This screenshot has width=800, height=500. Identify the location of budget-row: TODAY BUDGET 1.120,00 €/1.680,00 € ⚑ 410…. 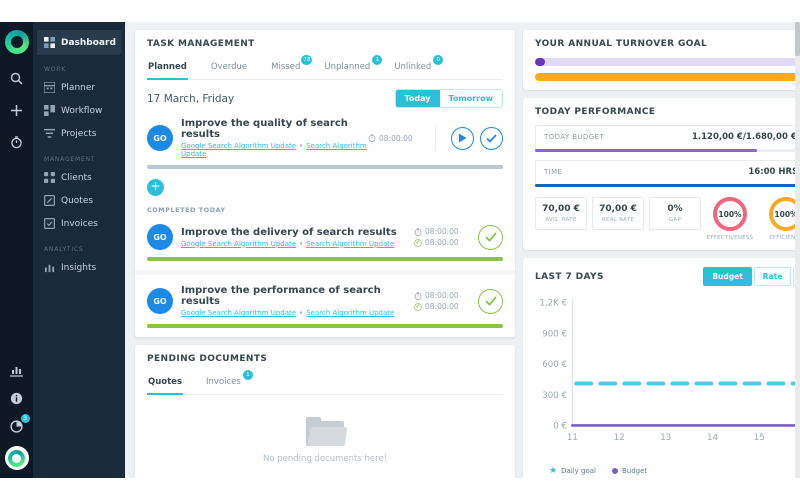
(667, 137).